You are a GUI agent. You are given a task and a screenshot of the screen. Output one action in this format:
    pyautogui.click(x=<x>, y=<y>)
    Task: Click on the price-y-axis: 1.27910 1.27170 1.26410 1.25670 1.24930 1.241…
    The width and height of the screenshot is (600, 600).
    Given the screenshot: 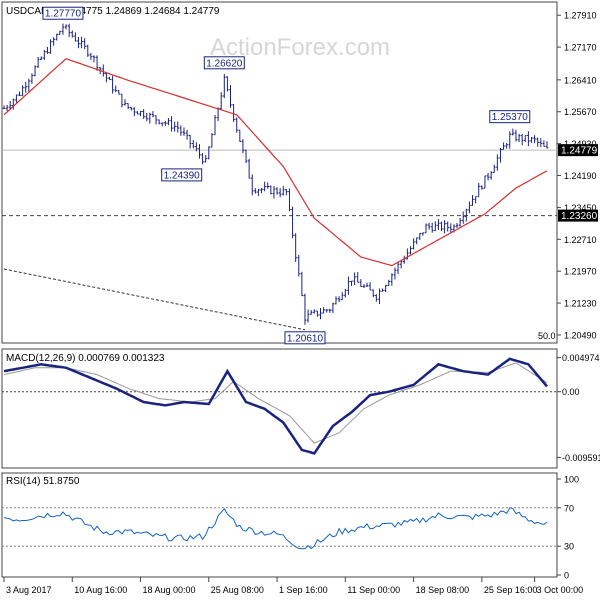 What is the action you would take?
    pyautogui.click(x=577, y=175)
    